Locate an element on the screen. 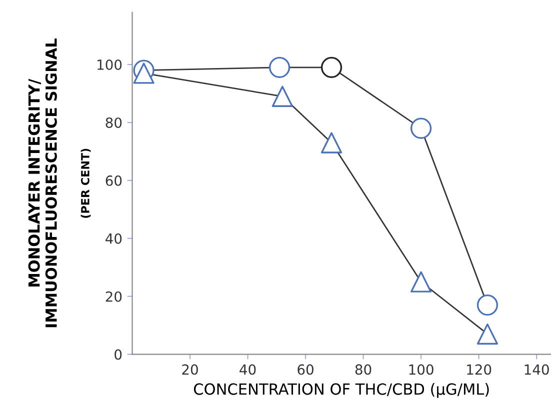 The image size is (551, 412). y-tick-label: 0 is located at coordinates (118, 354).